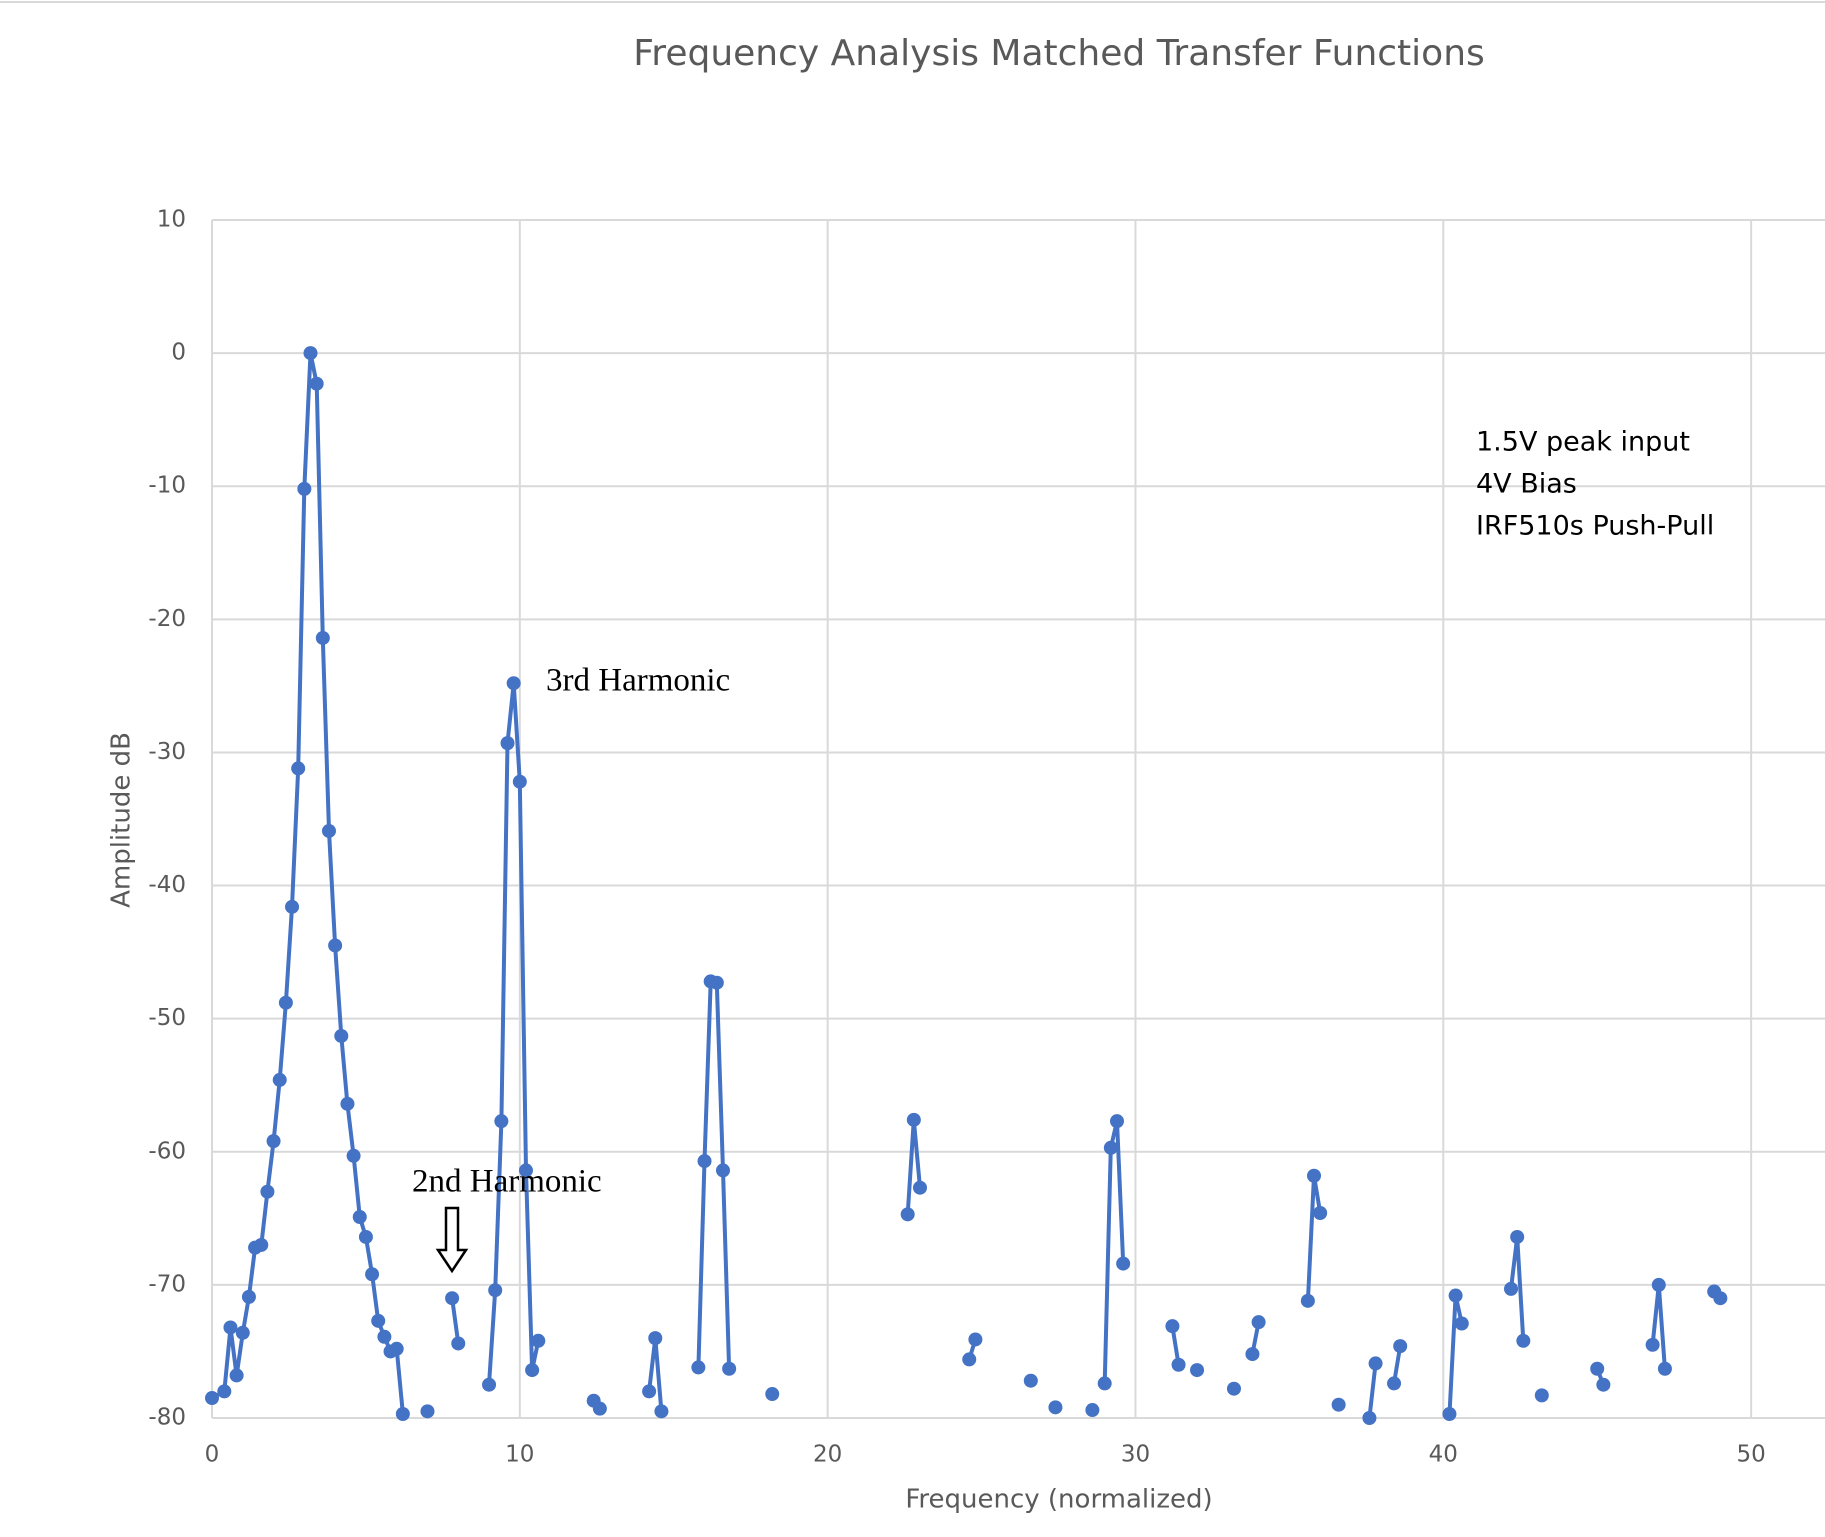 The height and width of the screenshot is (1537, 1825). What do you see at coordinates (167, 1284) in the screenshot?
I see `y-tick-label: -70` at bounding box center [167, 1284].